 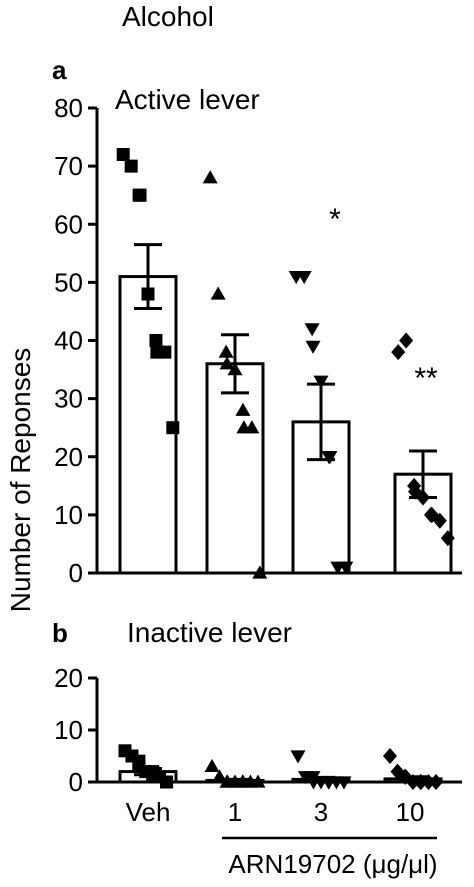 I want to click on panel-a-significance-3: **, so click(x=426, y=378).